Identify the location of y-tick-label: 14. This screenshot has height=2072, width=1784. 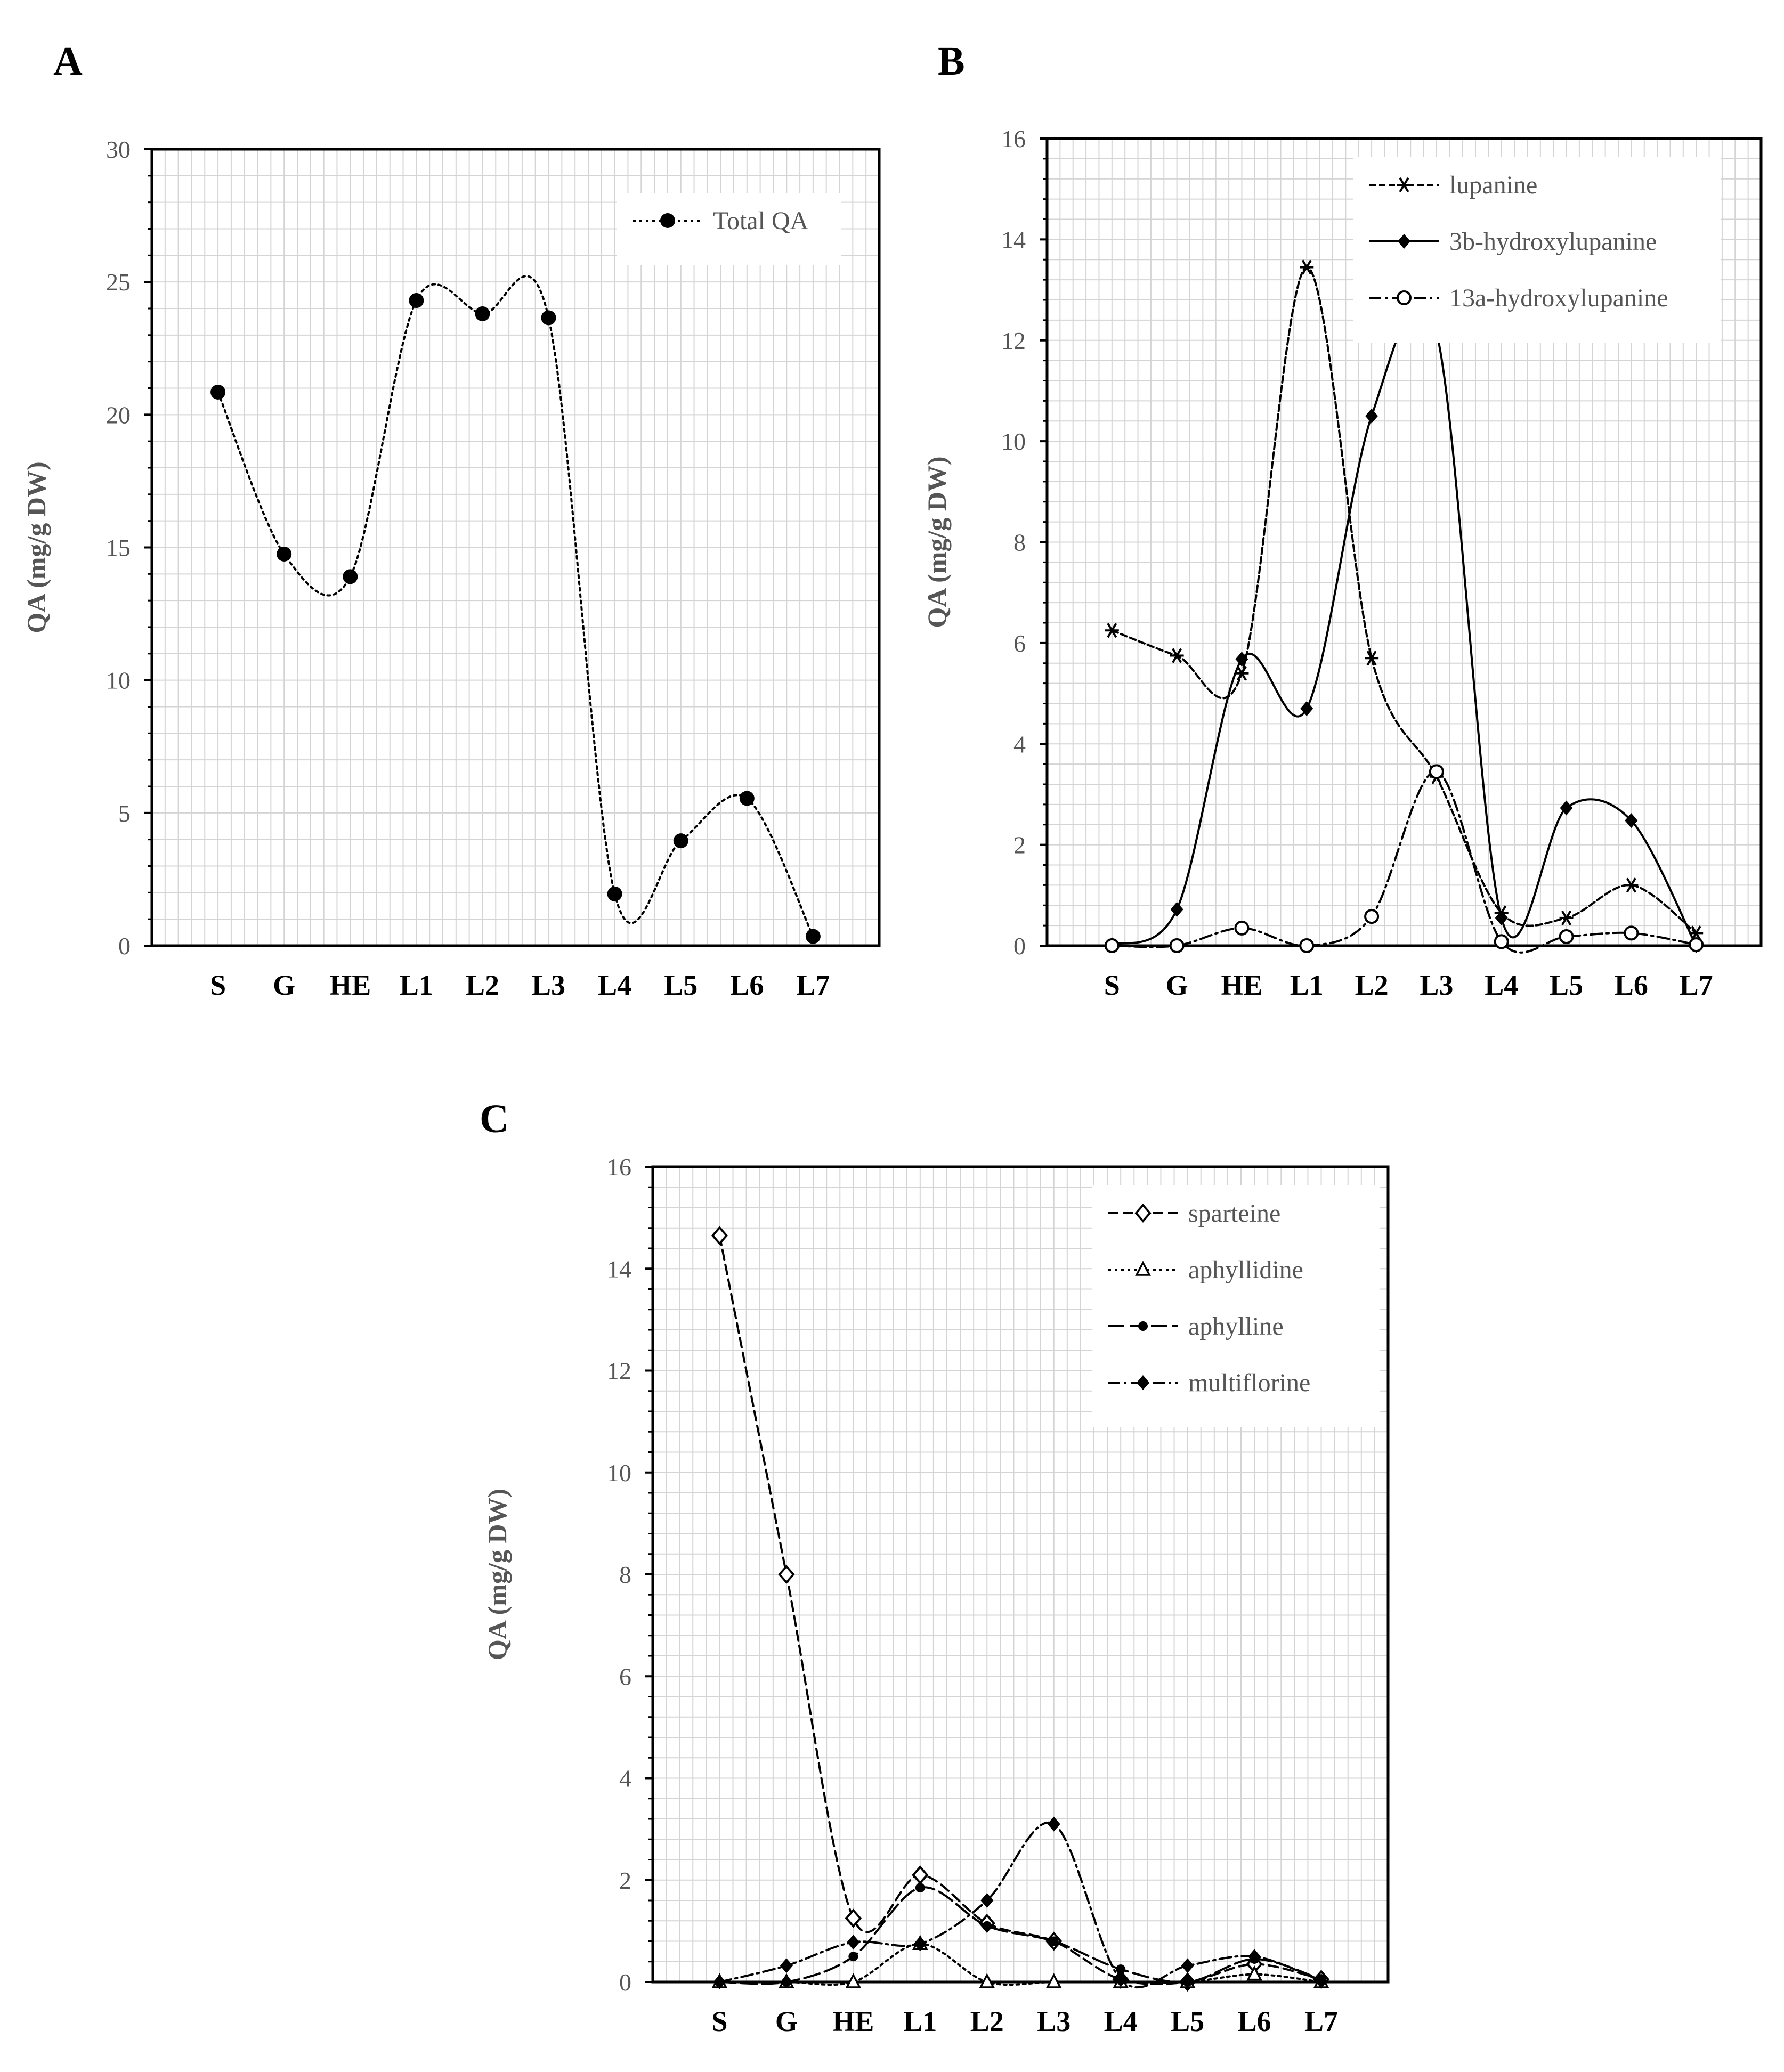
(619, 1269).